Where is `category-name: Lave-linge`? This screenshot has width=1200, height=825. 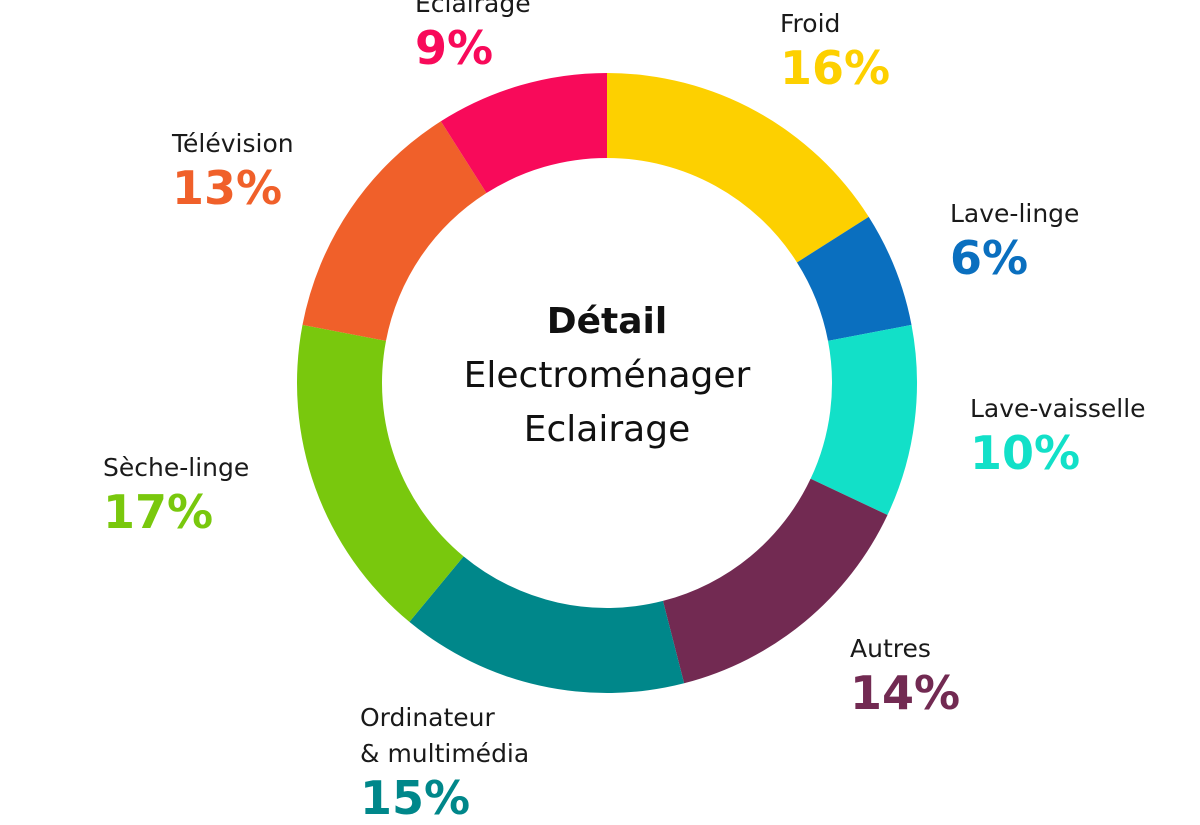 category-name: Lave-linge is located at coordinates (1015, 213).